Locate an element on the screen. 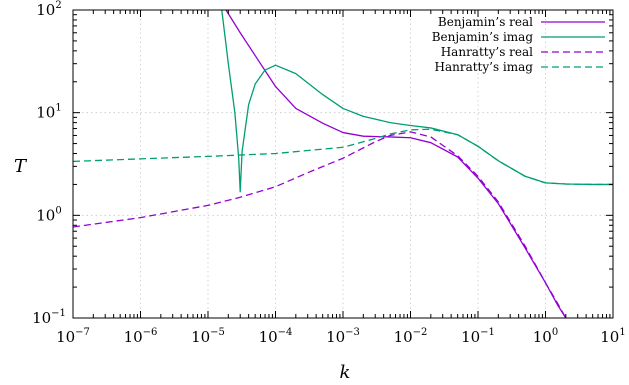  x-tick-label: 10⁻³ is located at coordinates (343, 336).